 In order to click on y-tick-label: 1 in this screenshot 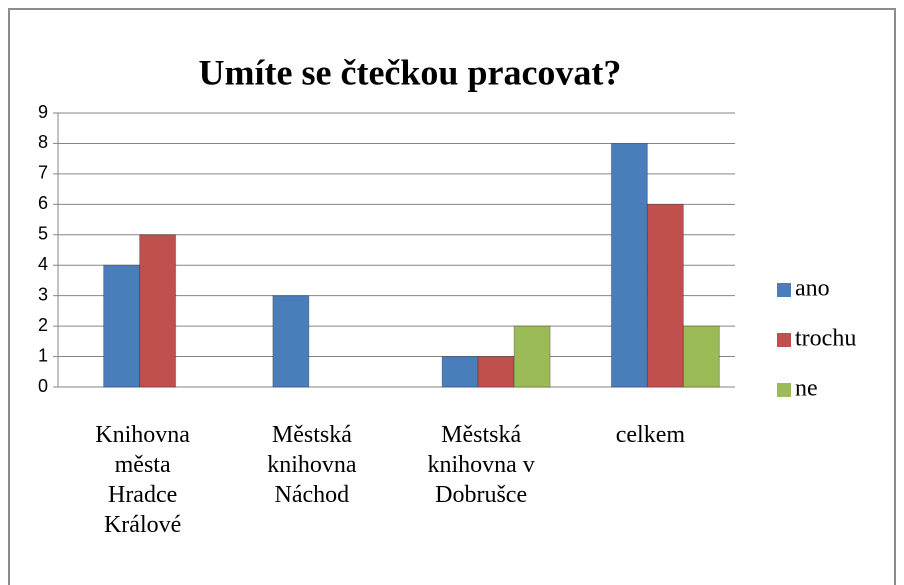, I will do `click(43, 355)`.